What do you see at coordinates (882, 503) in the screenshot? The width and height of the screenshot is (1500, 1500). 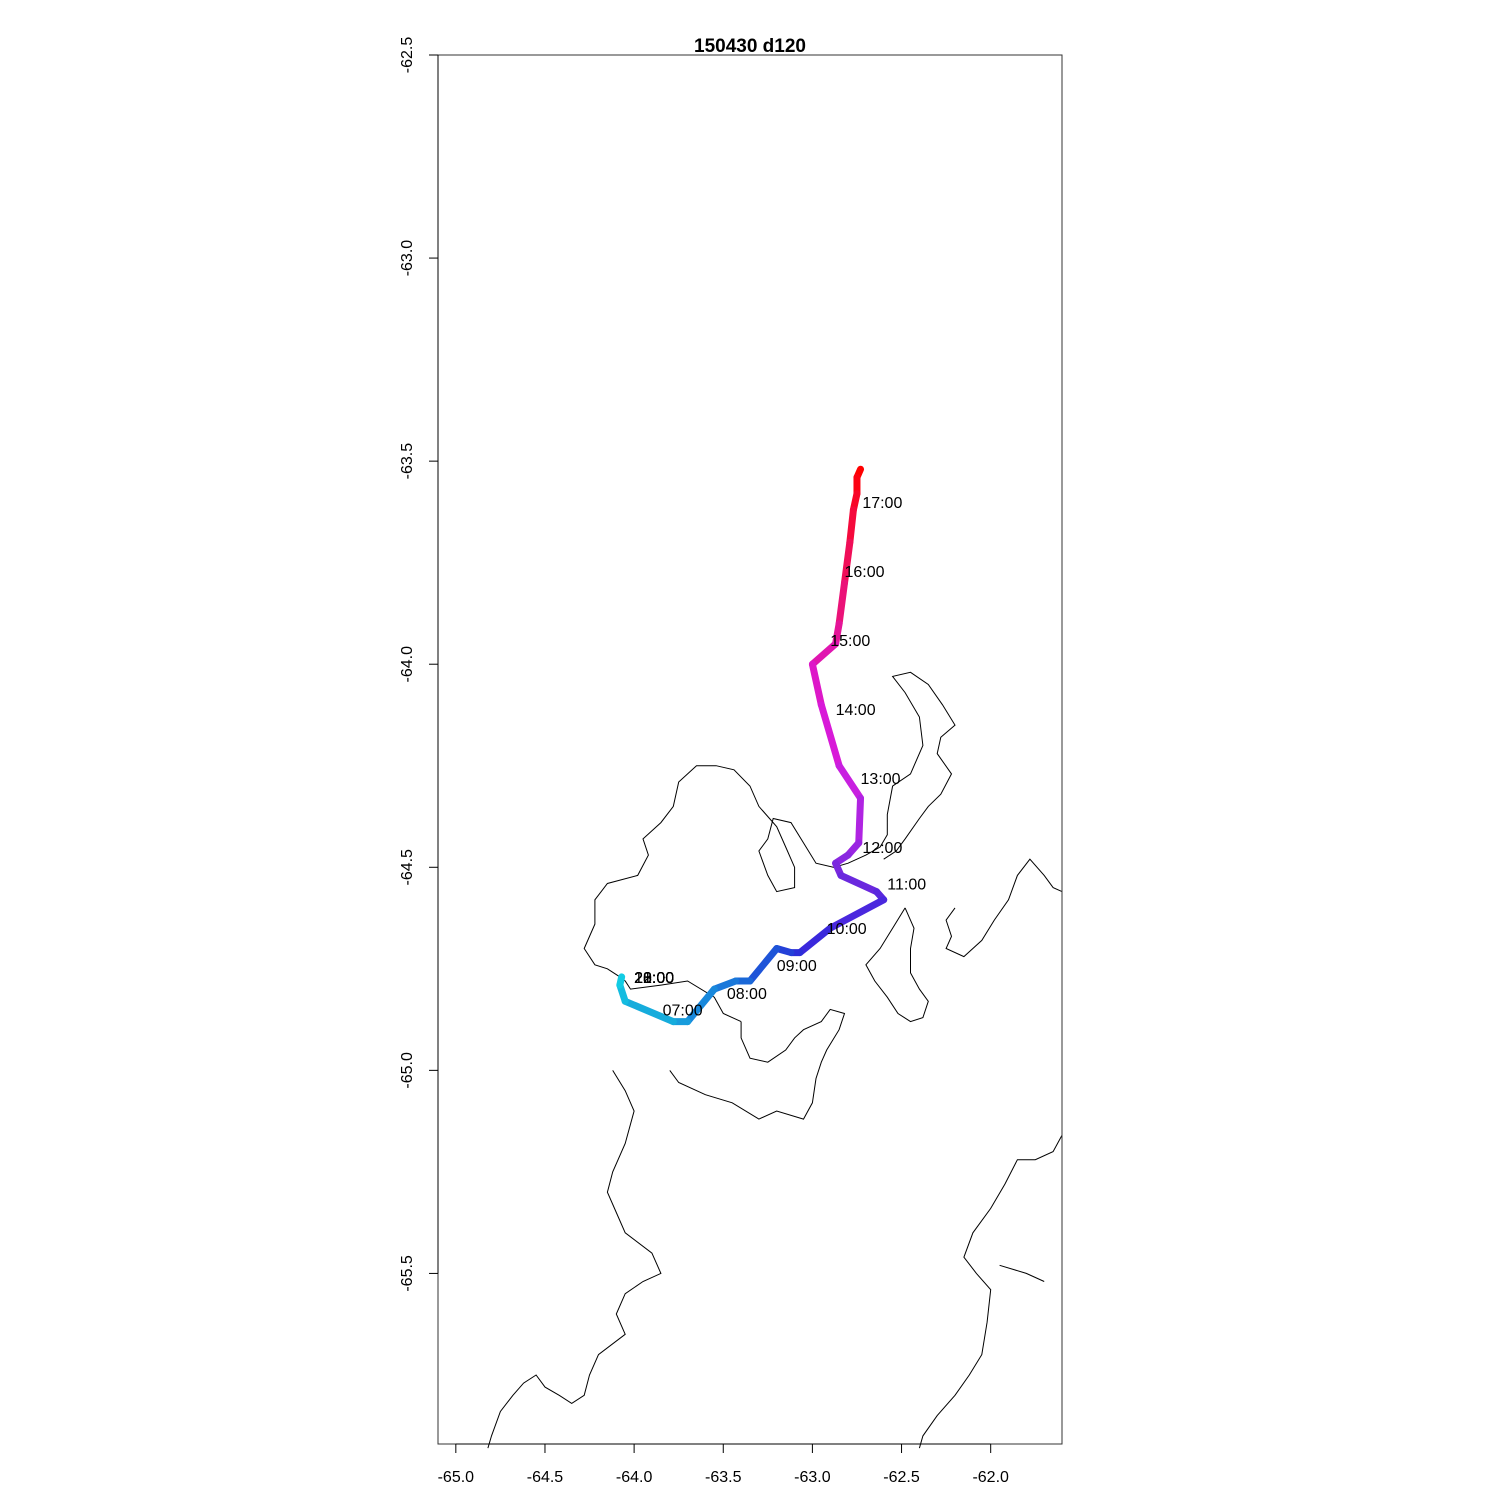 I see `time-label: 17:00` at bounding box center [882, 503].